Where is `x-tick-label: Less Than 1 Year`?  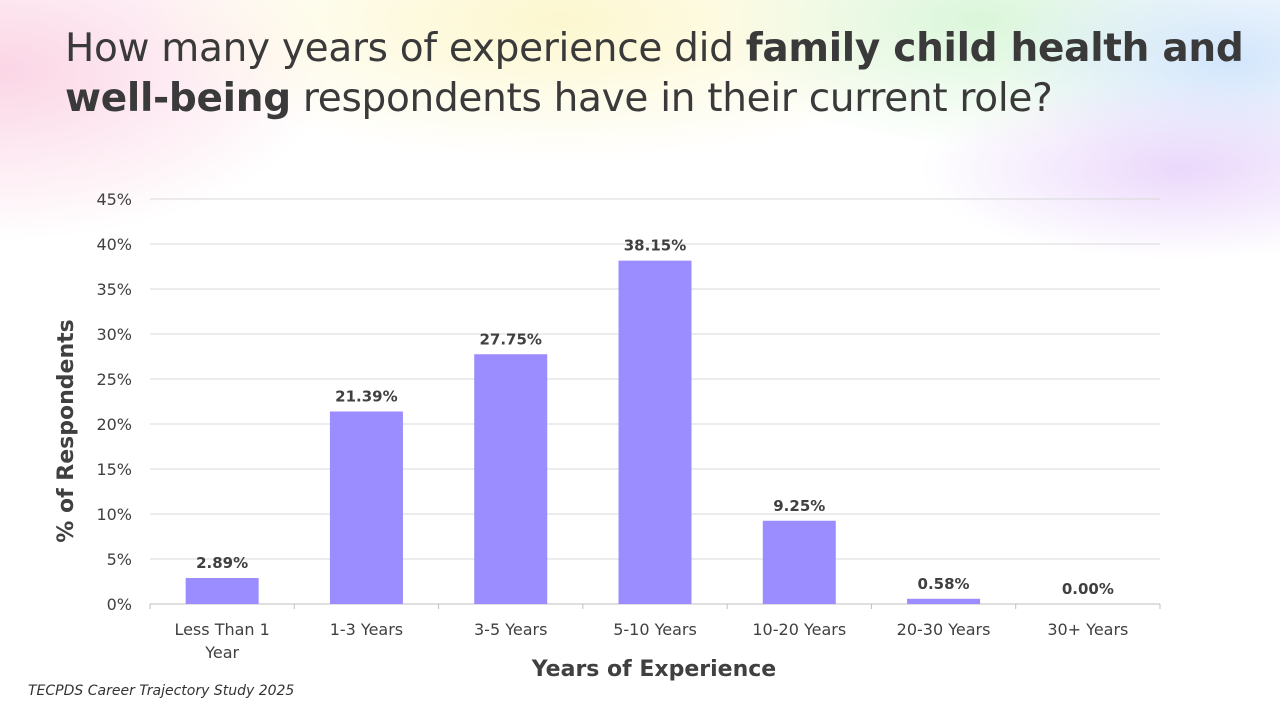 x-tick-label: Less Than 1 Year is located at coordinates (221, 641).